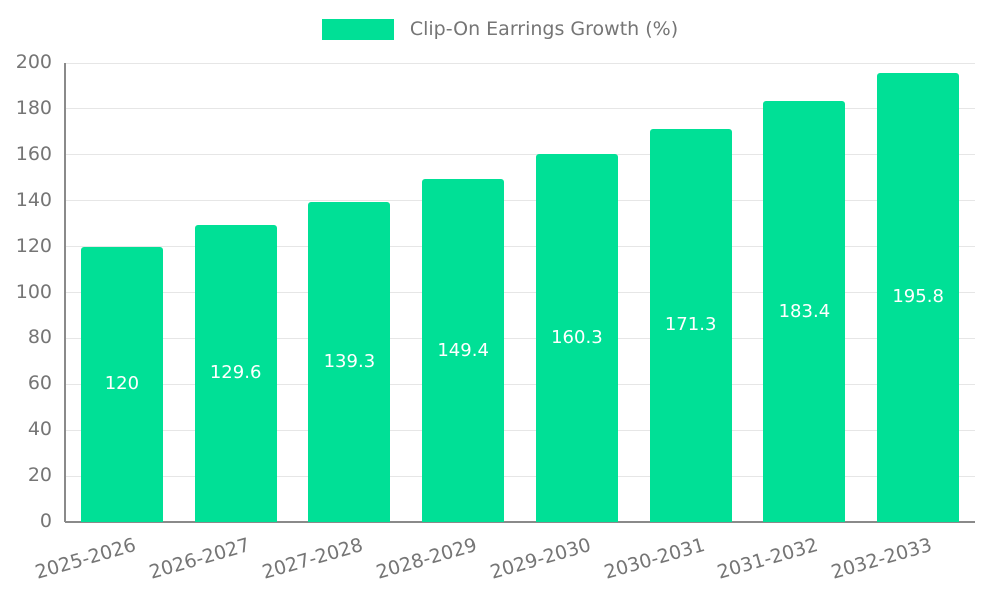 The image size is (1000, 600). Describe the element at coordinates (33, 199) in the screenshot. I see `y-tick-label: 140` at that location.